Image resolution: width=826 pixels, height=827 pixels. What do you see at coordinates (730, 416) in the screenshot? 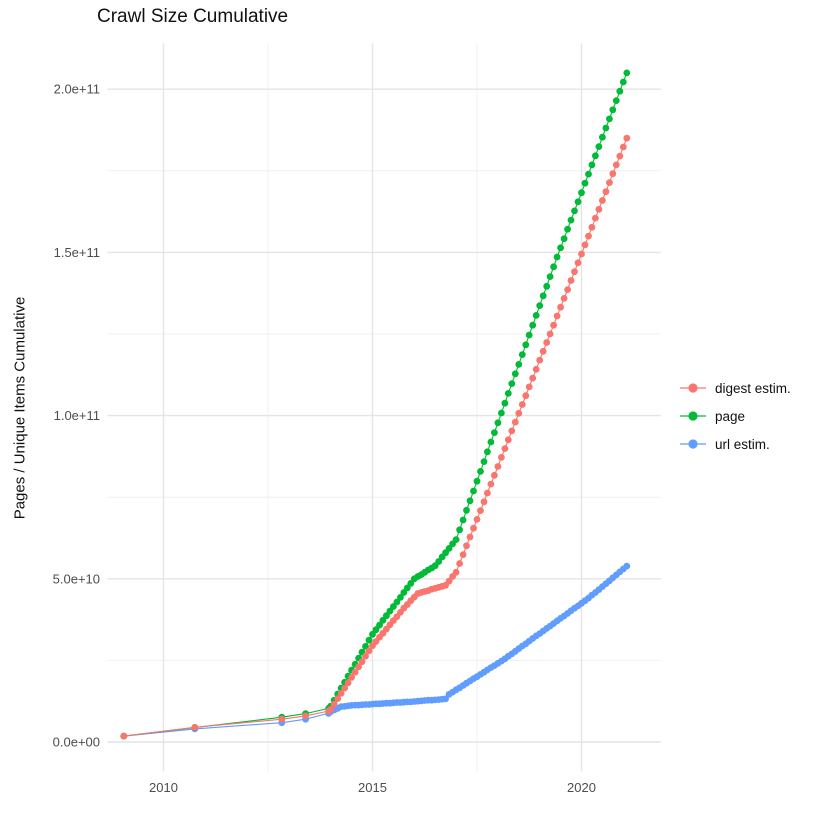
I see `legend-label: page` at bounding box center [730, 416].